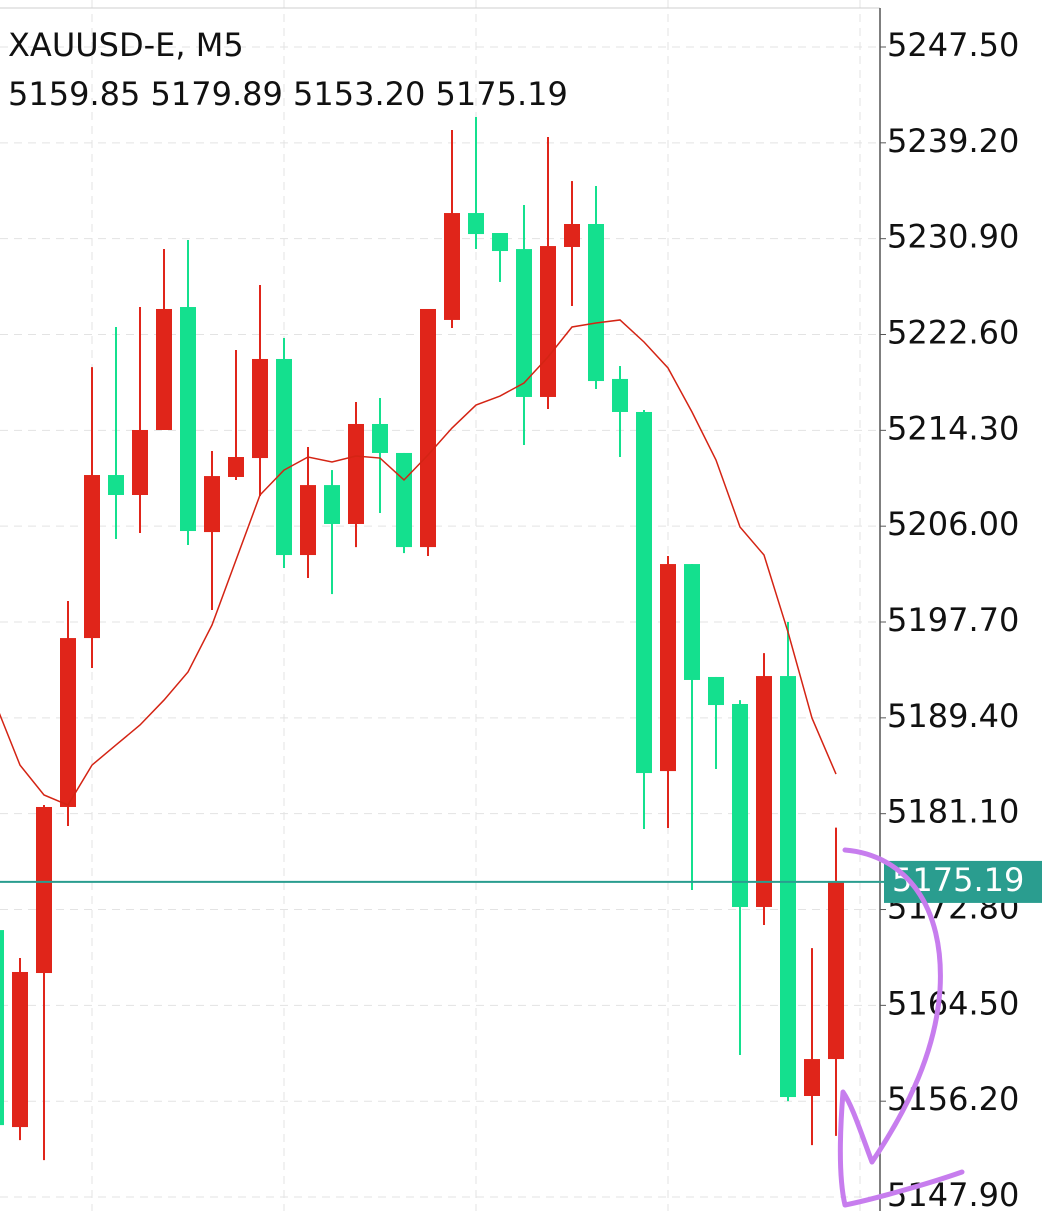  What do you see at coordinates (953, 45) in the screenshot?
I see `y-tick-label: 5247.50` at bounding box center [953, 45].